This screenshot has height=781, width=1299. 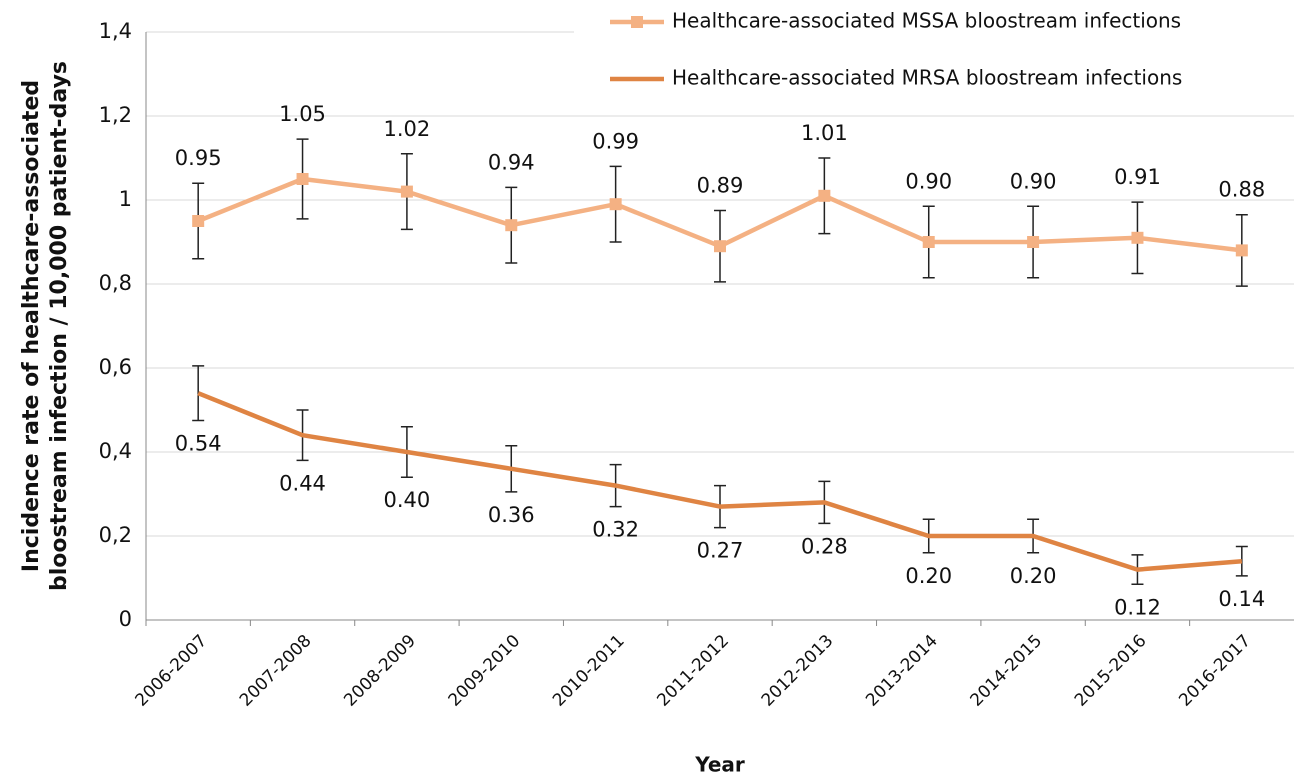 What do you see at coordinates (1137, 177) in the screenshot?
I see `data-label: 0.91` at bounding box center [1137, 177].